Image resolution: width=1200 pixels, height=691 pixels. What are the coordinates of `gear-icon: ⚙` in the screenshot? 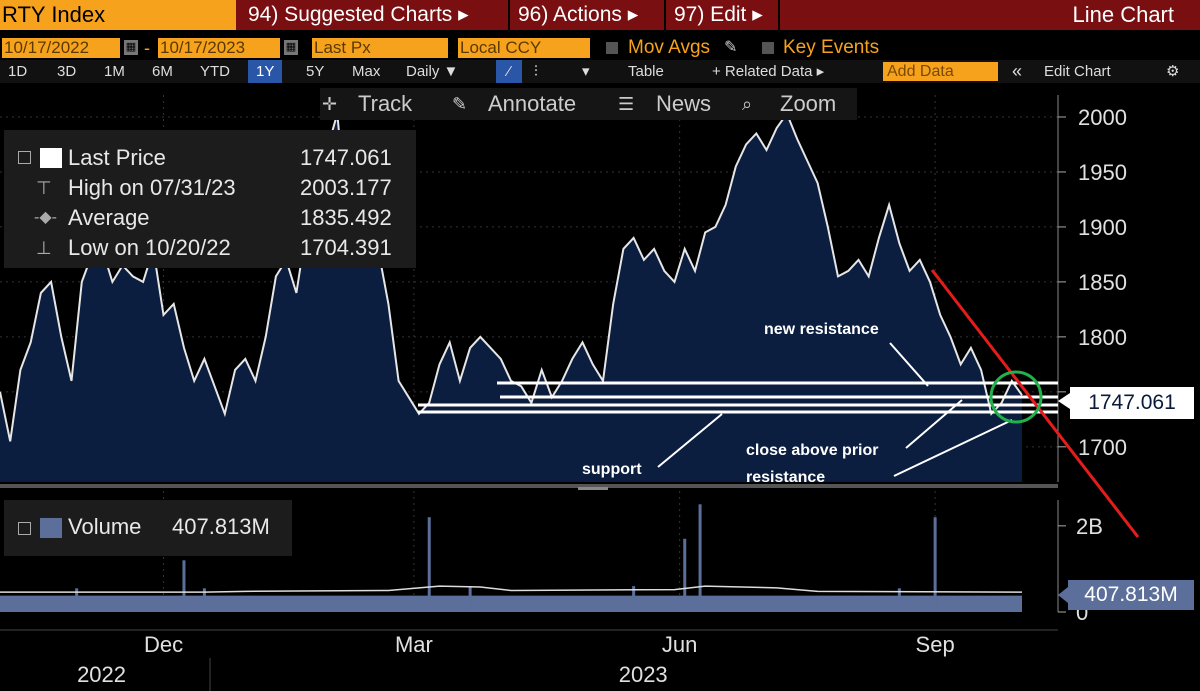 It's located at (1173, 71).